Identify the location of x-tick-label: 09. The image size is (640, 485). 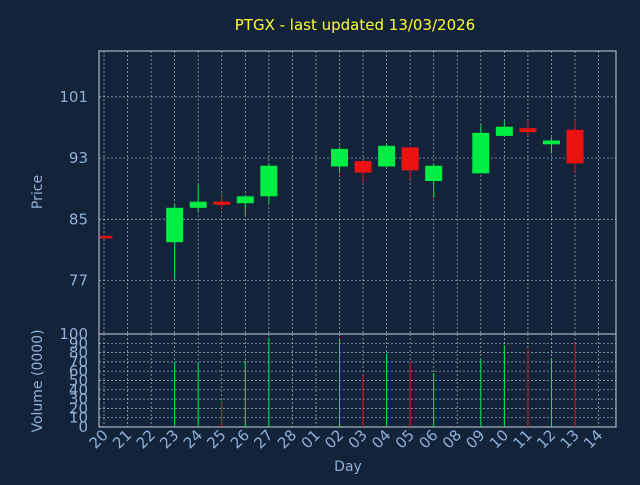
(475, 439).